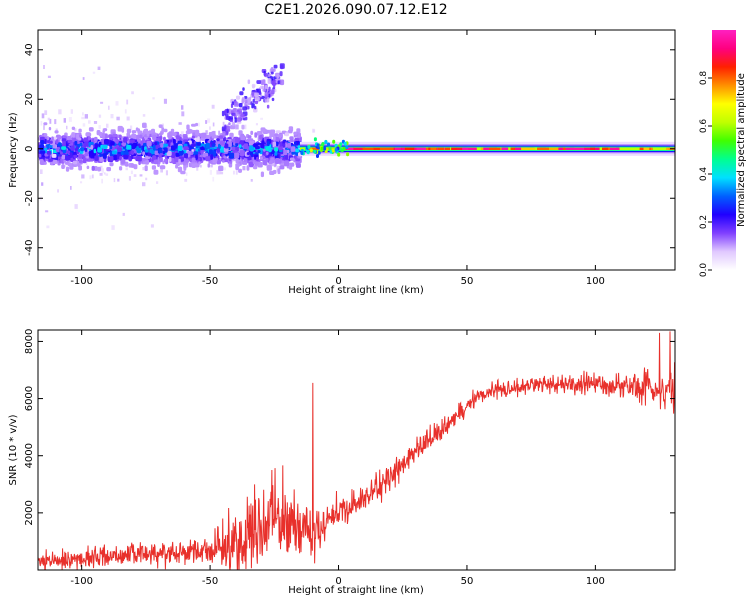 This screenshot has width=750, height=600. I want to click on y-tick-label: 6000, so click(29, 398).